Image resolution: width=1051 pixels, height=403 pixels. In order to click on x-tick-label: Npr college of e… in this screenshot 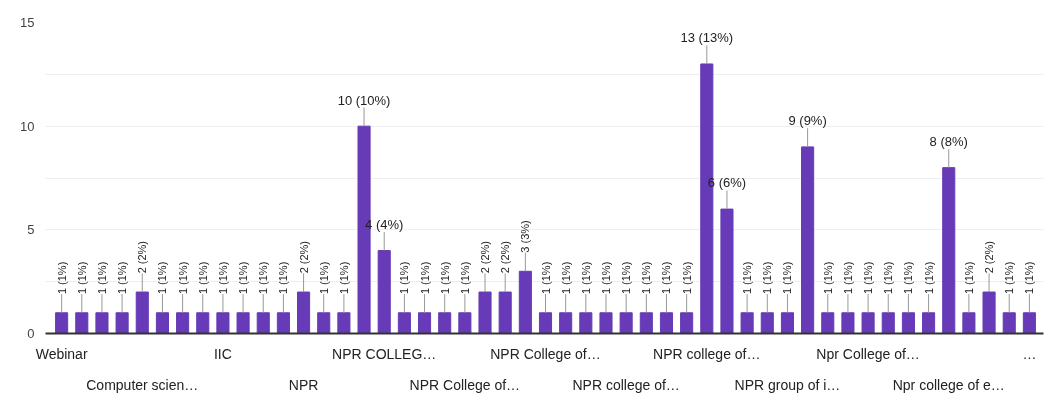, I will do `click(948, 384)`.